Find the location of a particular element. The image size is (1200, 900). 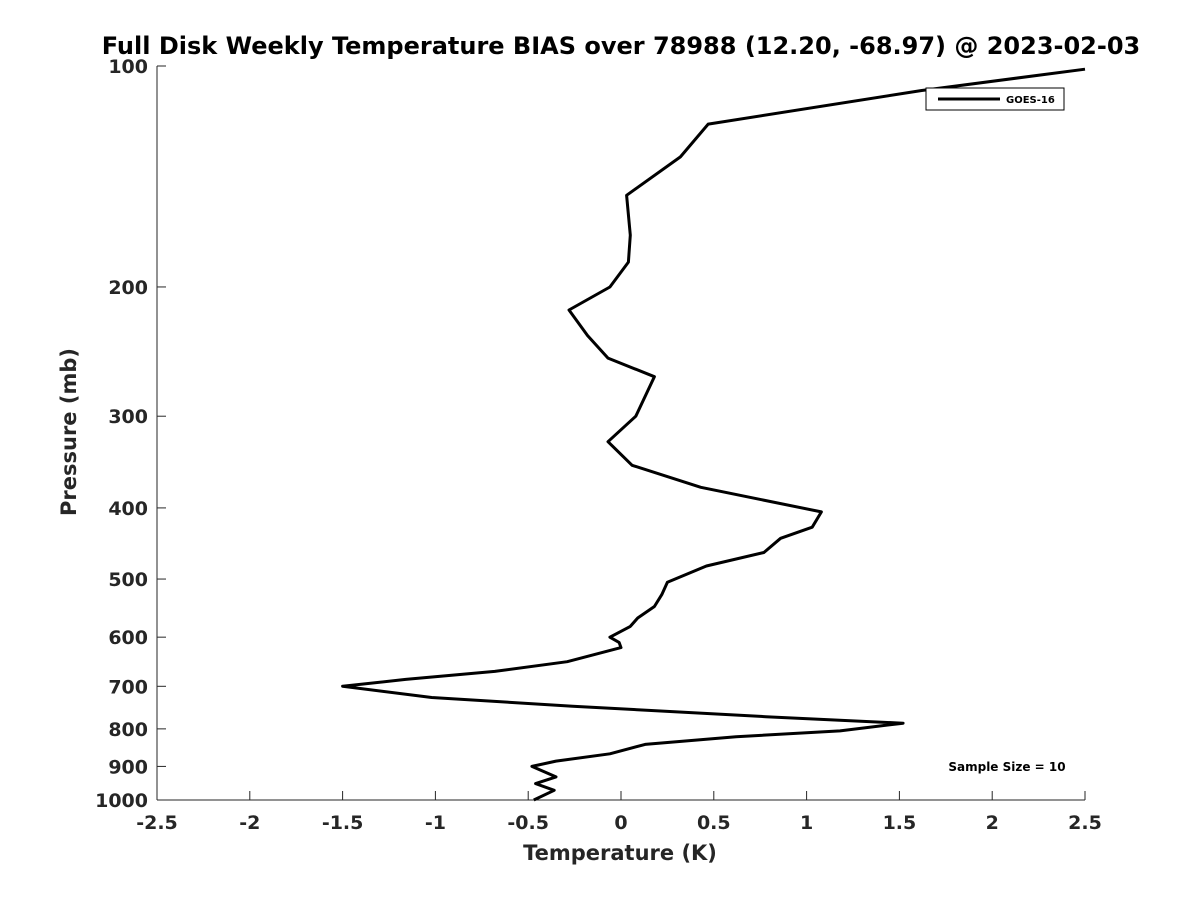

y-tick-label: 300 is located at coordinates (128, 417).